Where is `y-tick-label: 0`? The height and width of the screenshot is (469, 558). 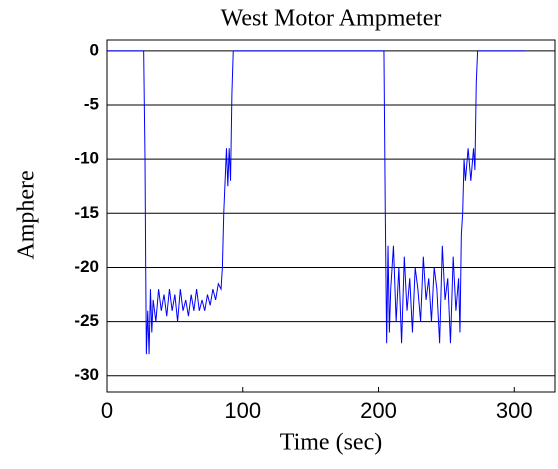 y-tick-label: 0 is located at coordinates (94, 49).